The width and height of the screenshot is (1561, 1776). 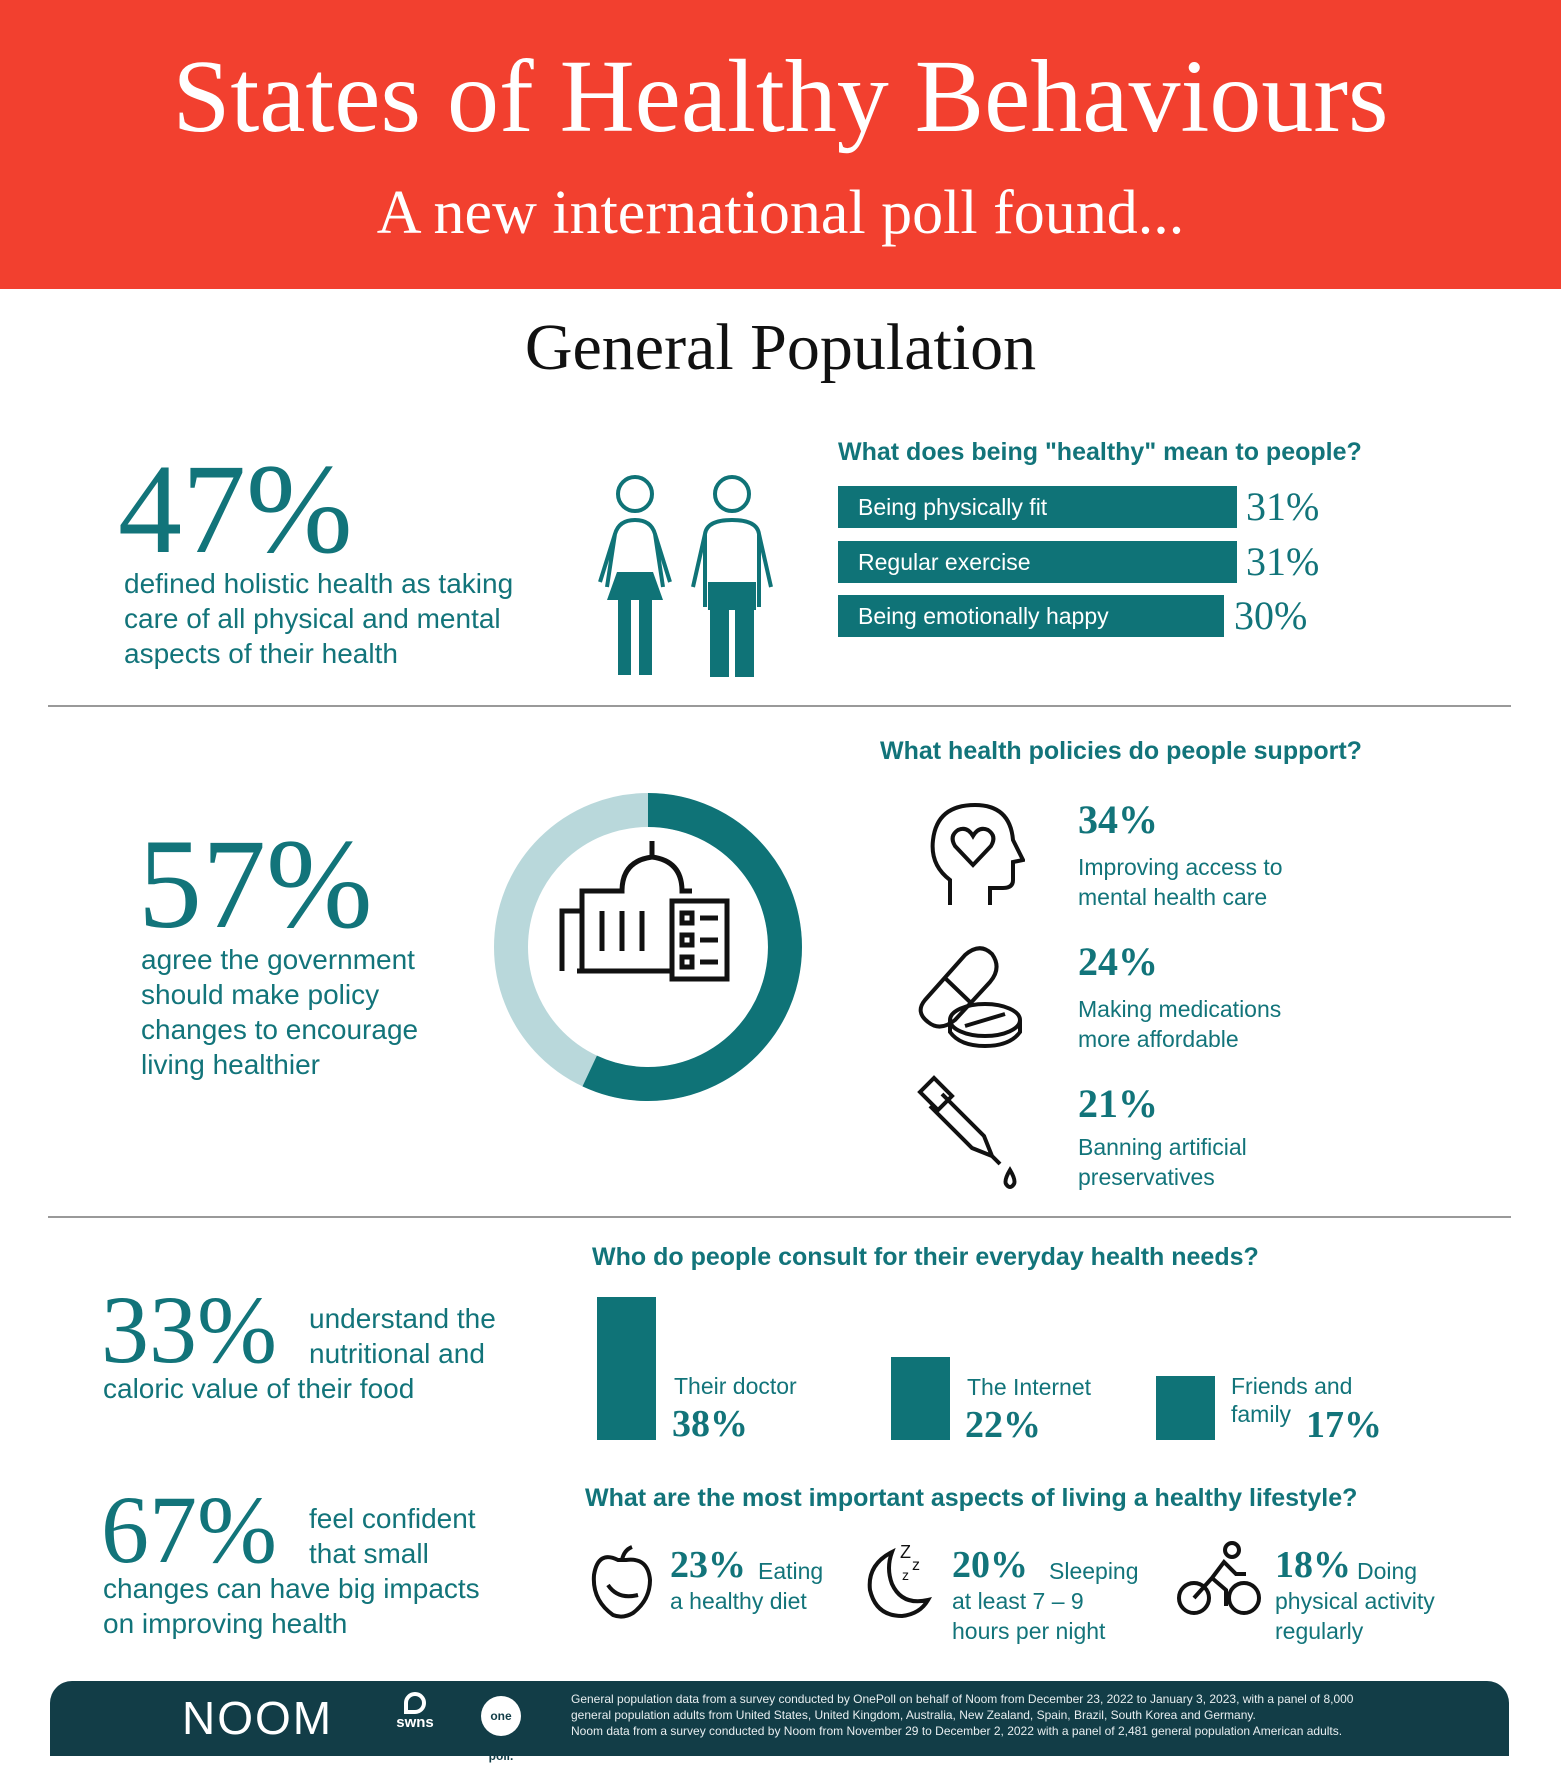 I want to click on lifestyle-percent: 23%, so click(x=708, y=1565).